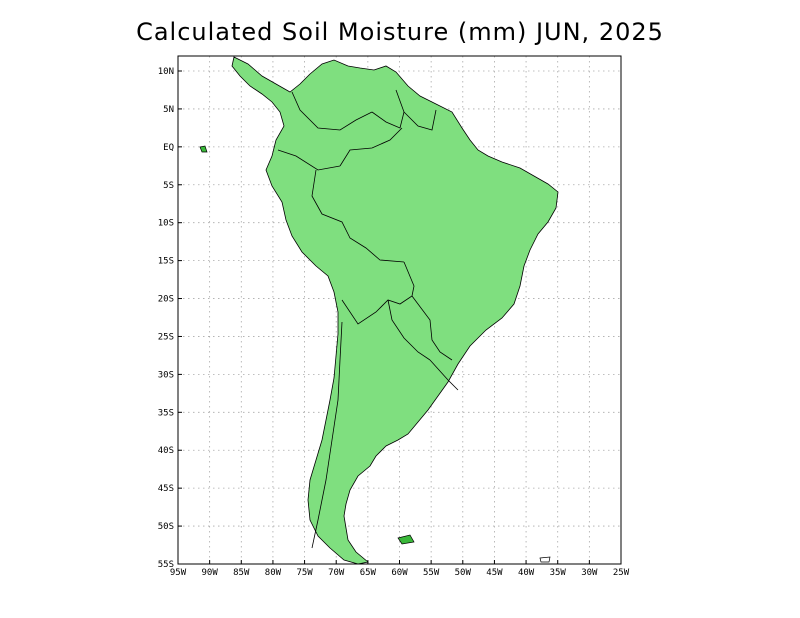 Image resolution: width=800 pixels, height=618 pixels. I want to click on south-georgia-island, so click(545, 559).